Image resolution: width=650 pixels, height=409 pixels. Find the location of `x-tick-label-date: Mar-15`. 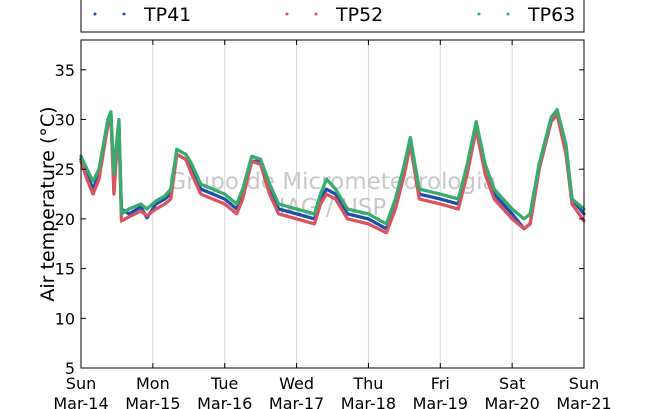

x-tick-label-date: Mar-15 is located at coordinates (152, 401).